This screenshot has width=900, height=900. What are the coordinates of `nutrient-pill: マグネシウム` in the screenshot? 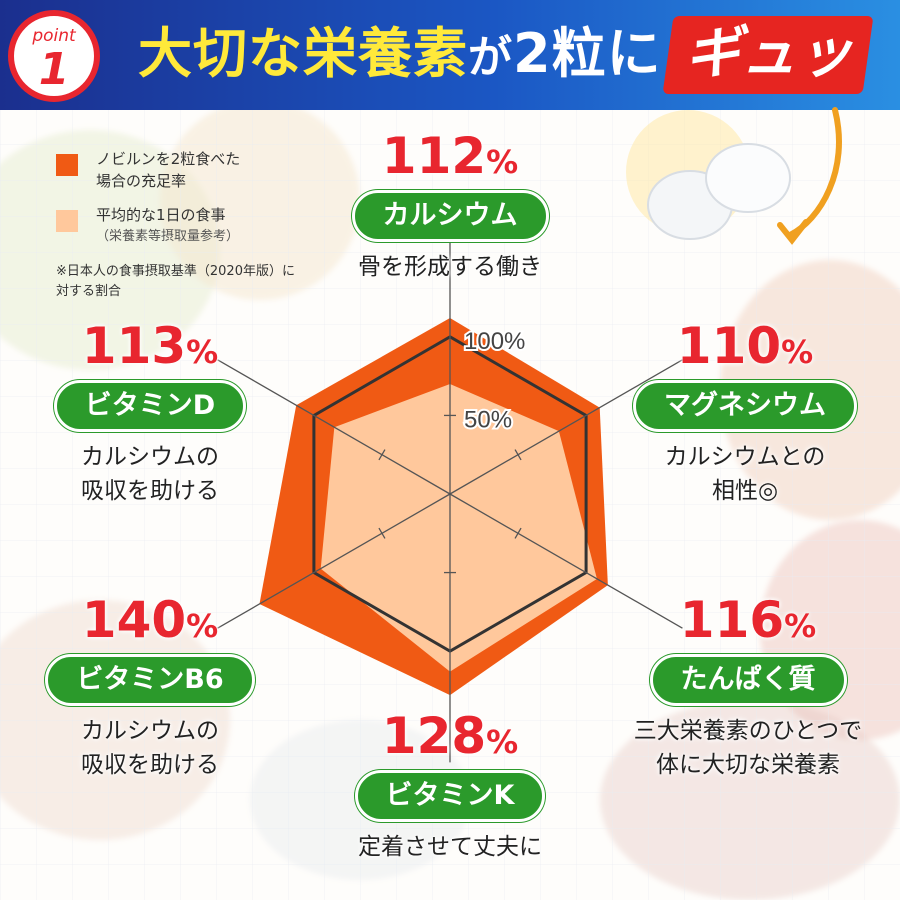 It's located at (745, 406).